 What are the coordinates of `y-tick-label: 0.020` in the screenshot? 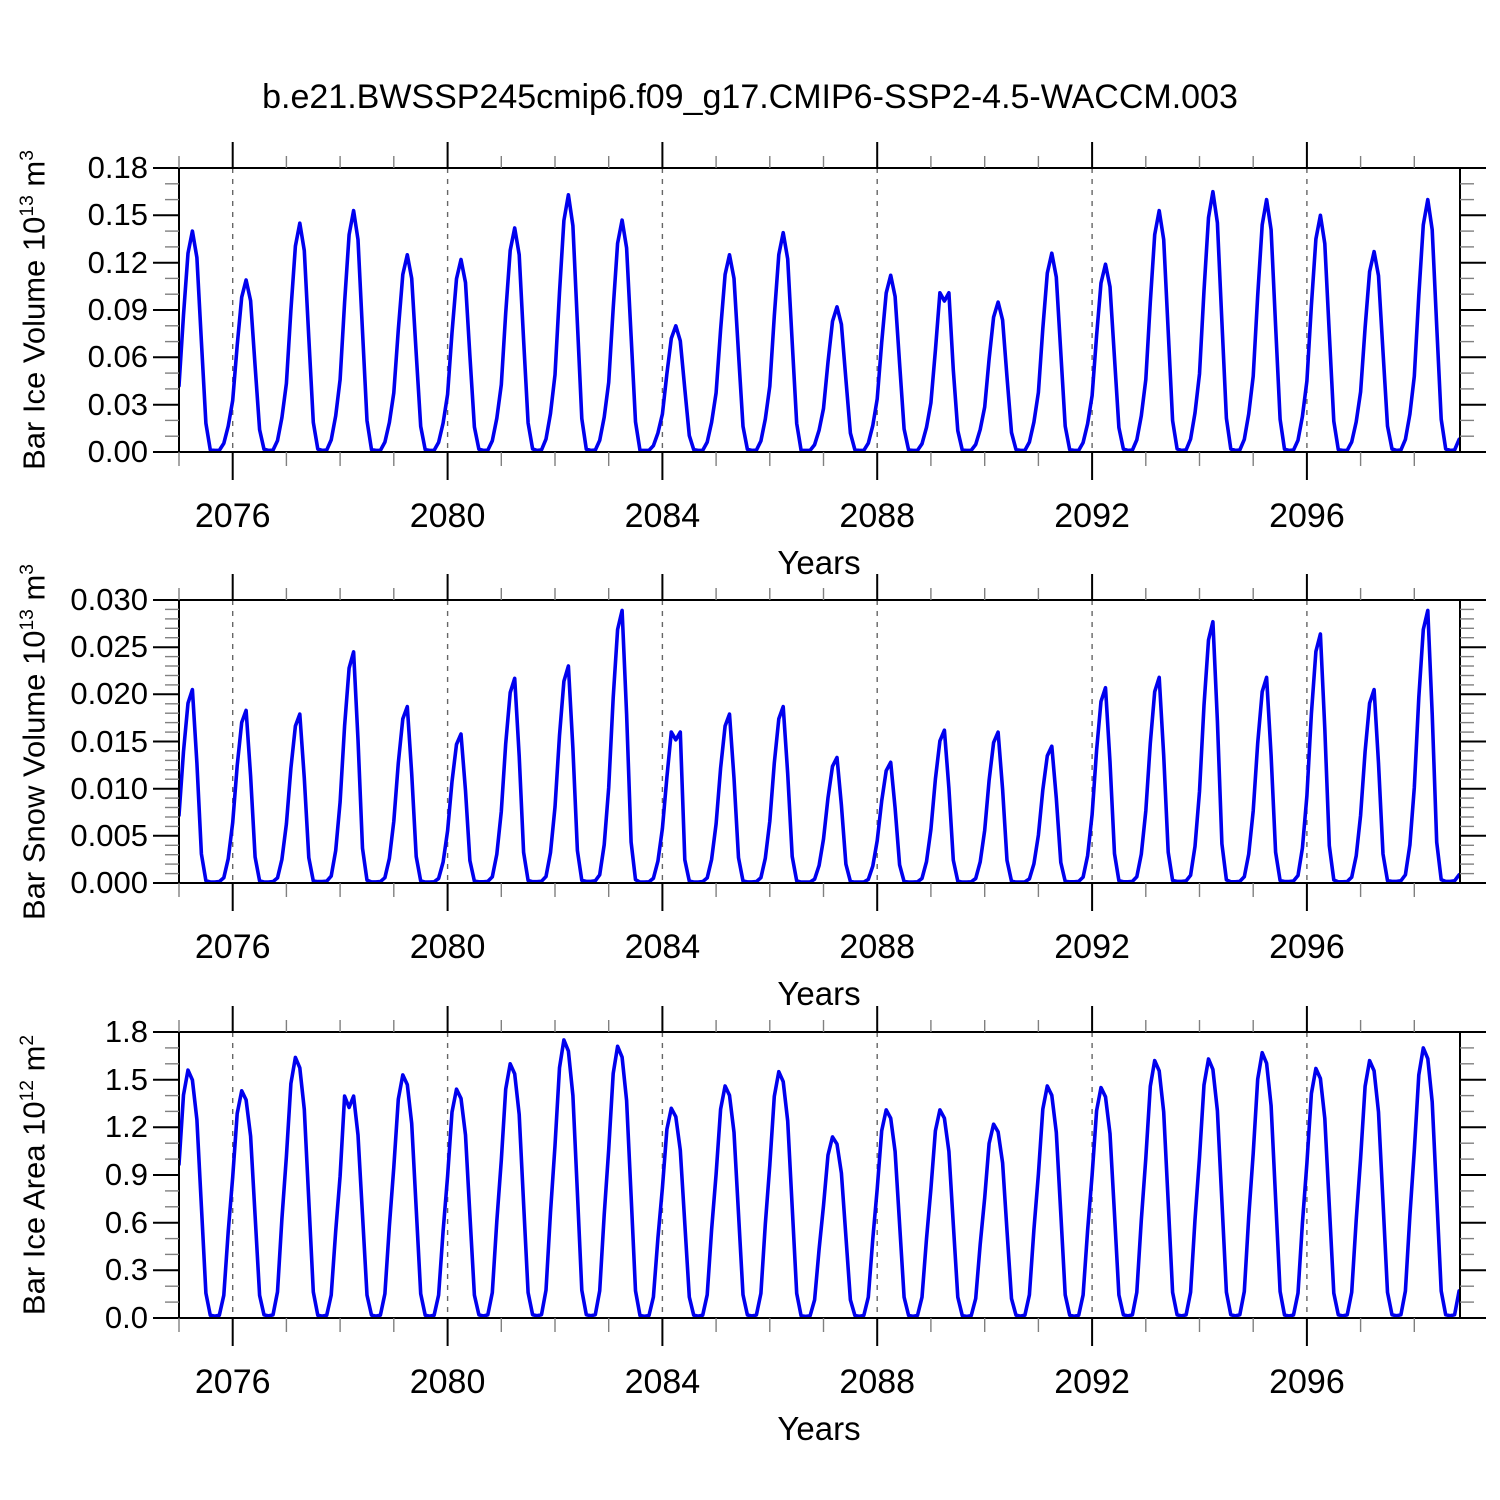 It's located at (109, 694).